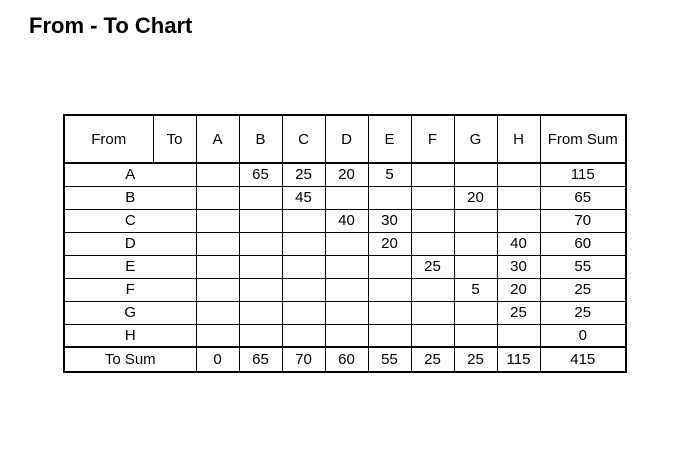  Describe the element at coordinates (108, 139) in the screenshot. I see `from-axis-header: From` at that location.